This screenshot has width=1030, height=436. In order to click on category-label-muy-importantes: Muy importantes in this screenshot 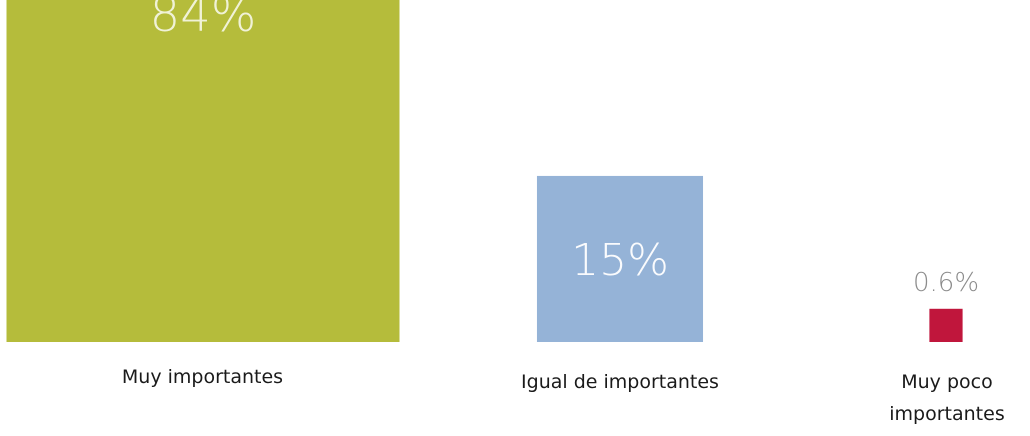, I will do `click(202, 377)`.